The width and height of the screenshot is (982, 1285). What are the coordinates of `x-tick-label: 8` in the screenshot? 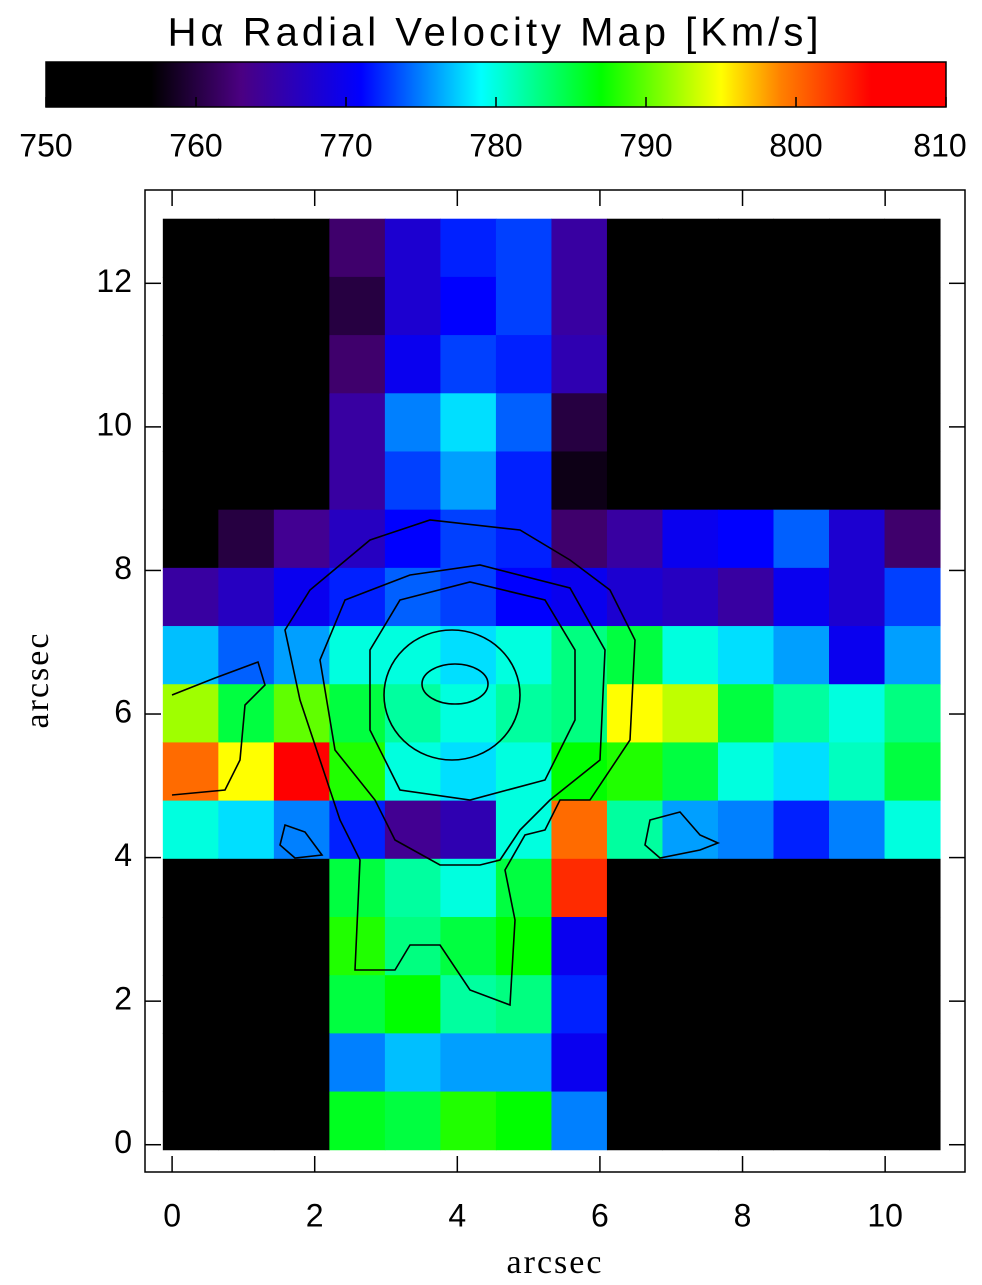 It's located at (743, 1215).